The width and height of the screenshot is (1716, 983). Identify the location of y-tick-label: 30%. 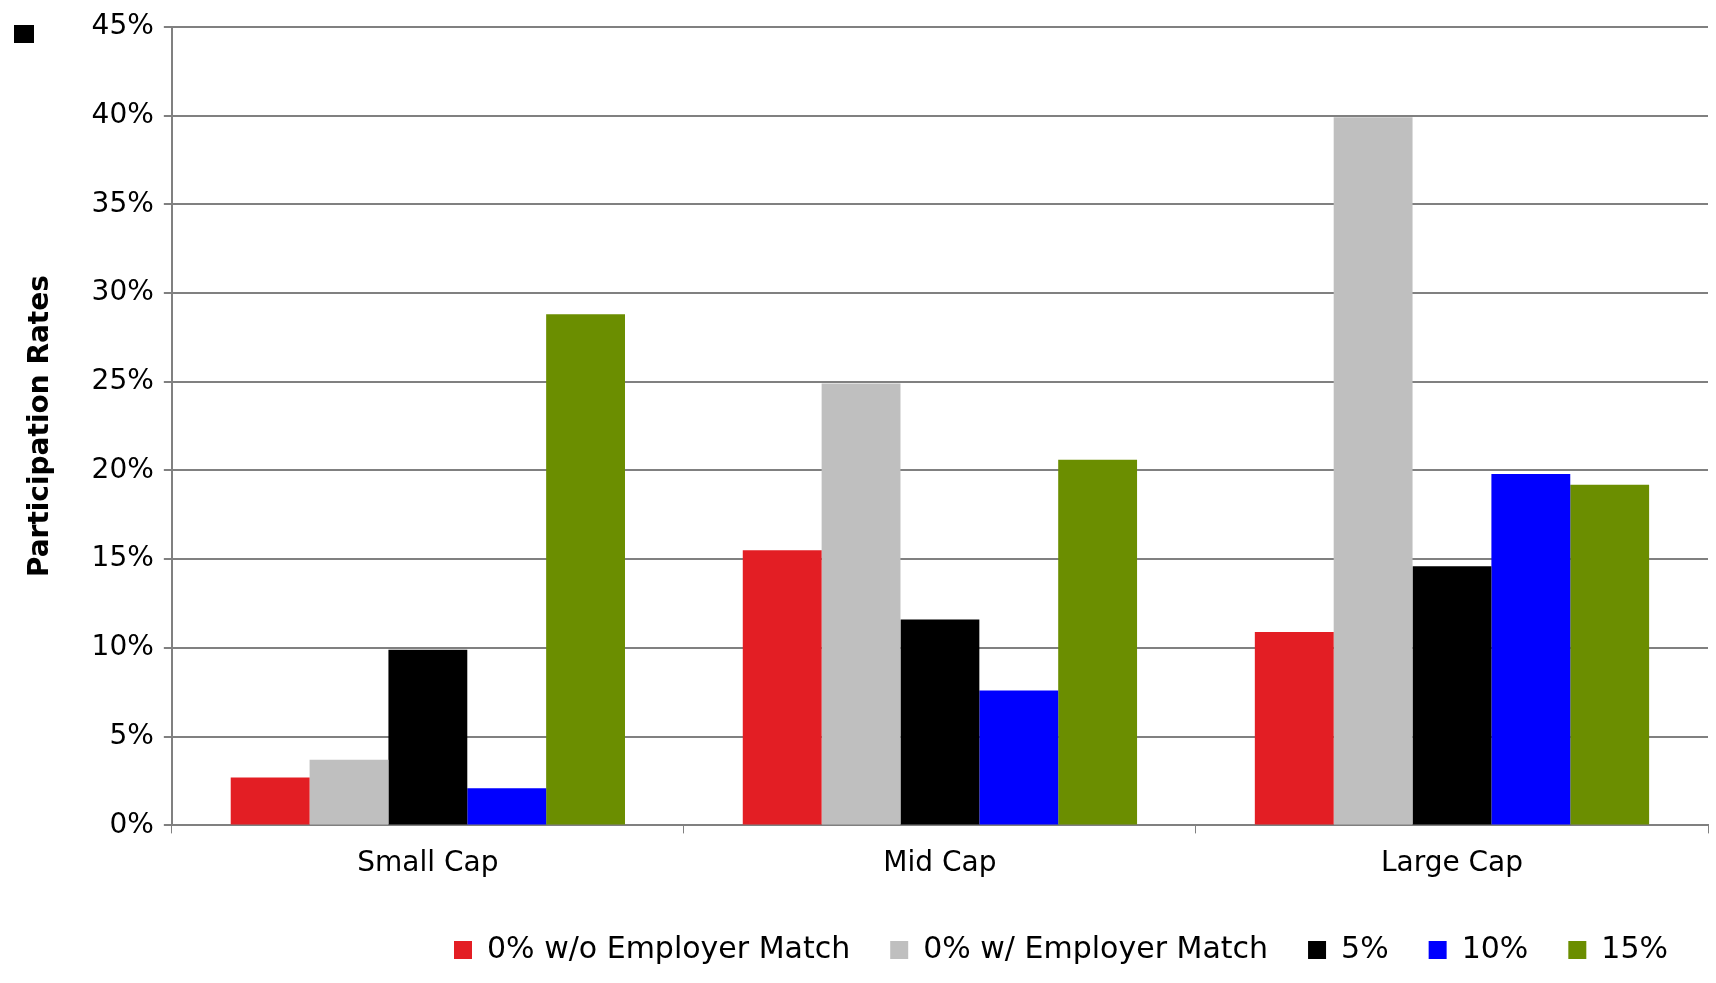
(122, 291).